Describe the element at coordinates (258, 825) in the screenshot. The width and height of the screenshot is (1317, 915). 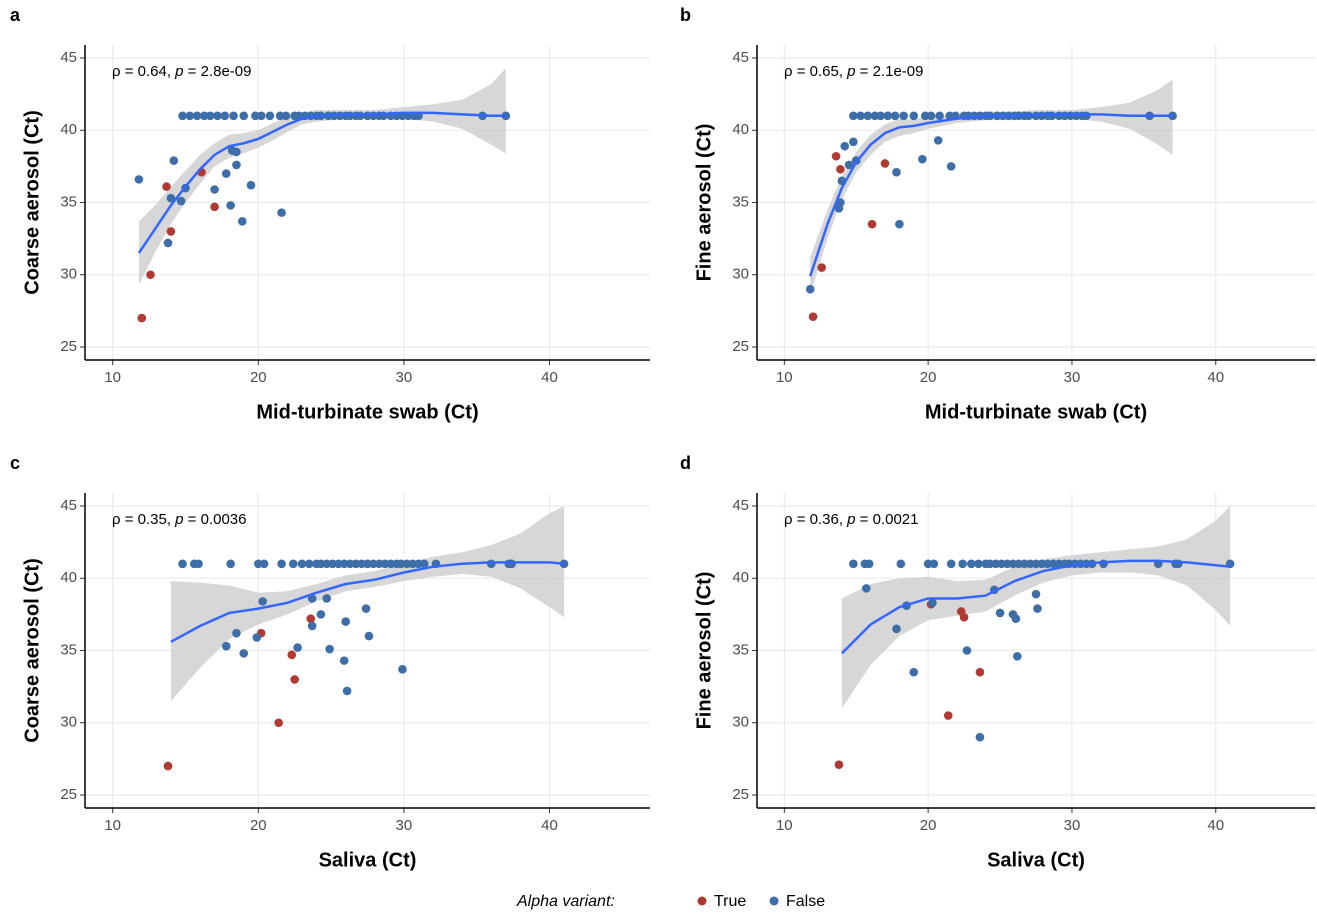
I see `x-tick-label: 20` at that location.